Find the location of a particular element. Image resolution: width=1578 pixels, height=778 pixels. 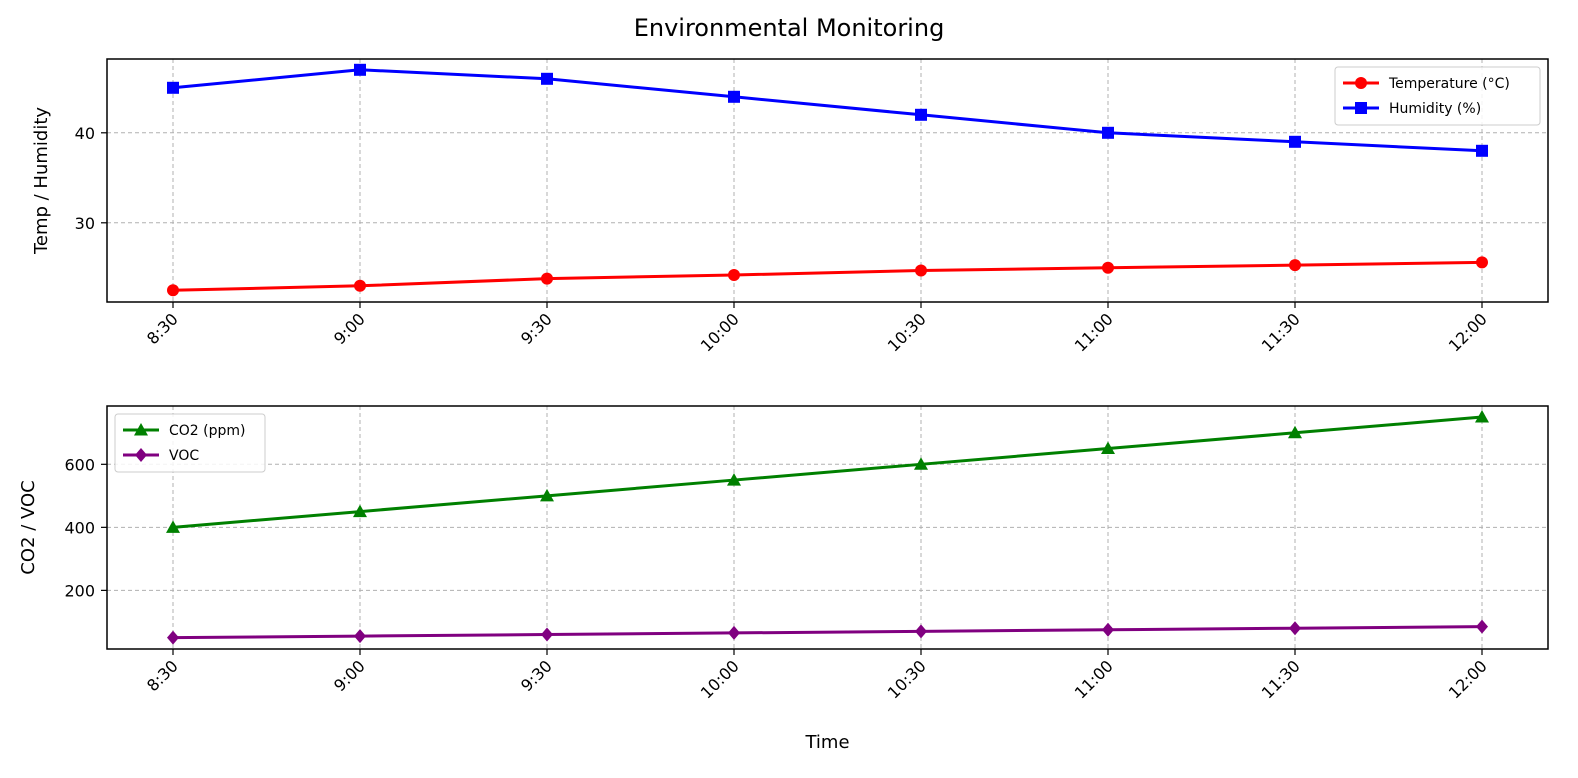

legend-box is located at coordinates (1437, 96).